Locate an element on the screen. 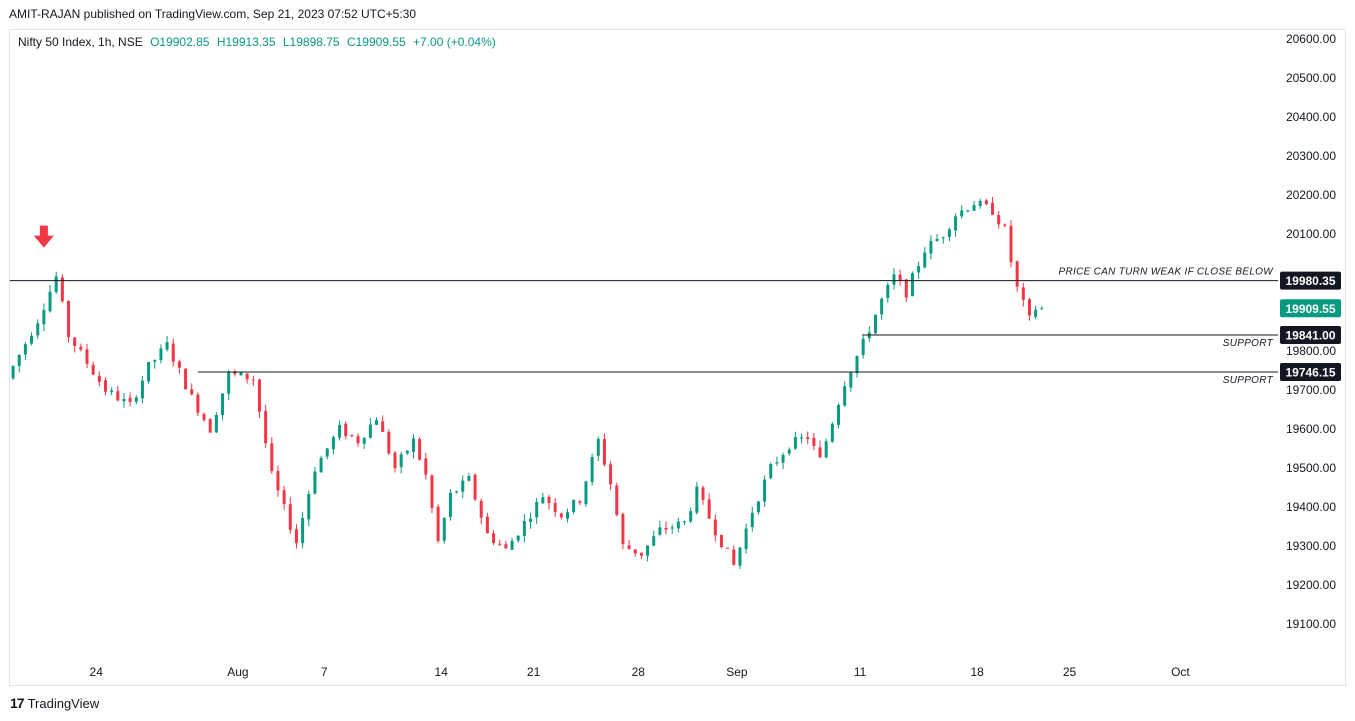  y-tick-label: 19600.00 is located at coordinates (1311, 429).